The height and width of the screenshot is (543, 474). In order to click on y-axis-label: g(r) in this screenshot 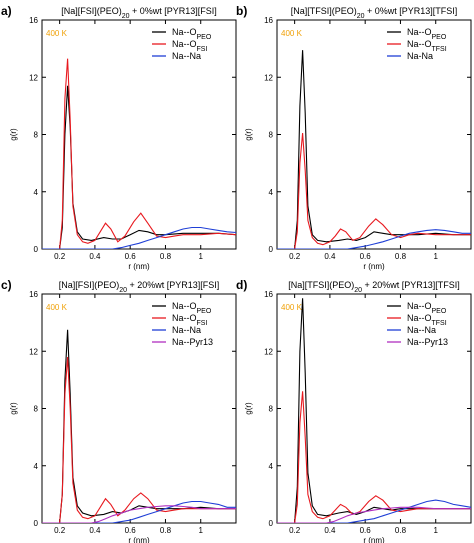, I will do `click(13, 134)`.